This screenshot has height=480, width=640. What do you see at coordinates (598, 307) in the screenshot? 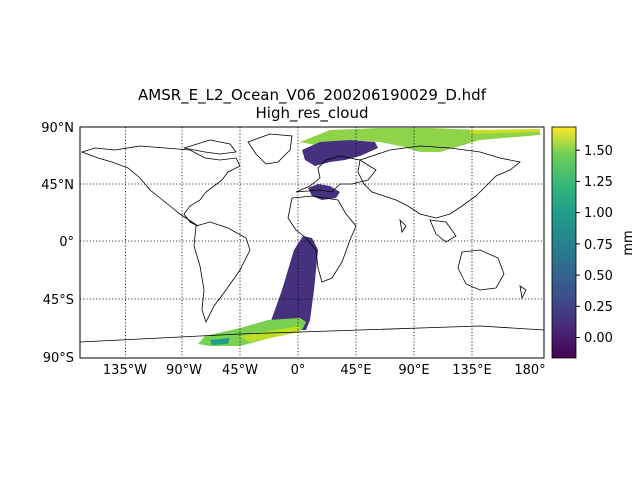
I see `colorbar-tick-label: 0.25` at bounding box center [598, 307].